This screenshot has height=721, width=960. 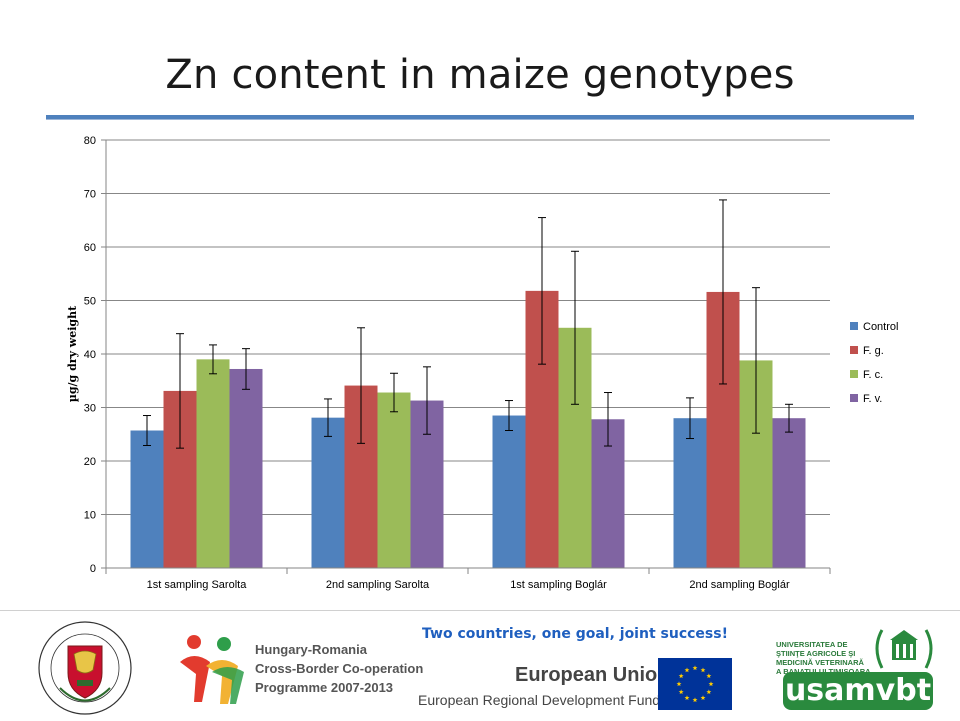 What do you see at coordinates (311, 649) in the screenshot?
I see `programme-line: Hungary-Romania` at bounding box center [311, 649].